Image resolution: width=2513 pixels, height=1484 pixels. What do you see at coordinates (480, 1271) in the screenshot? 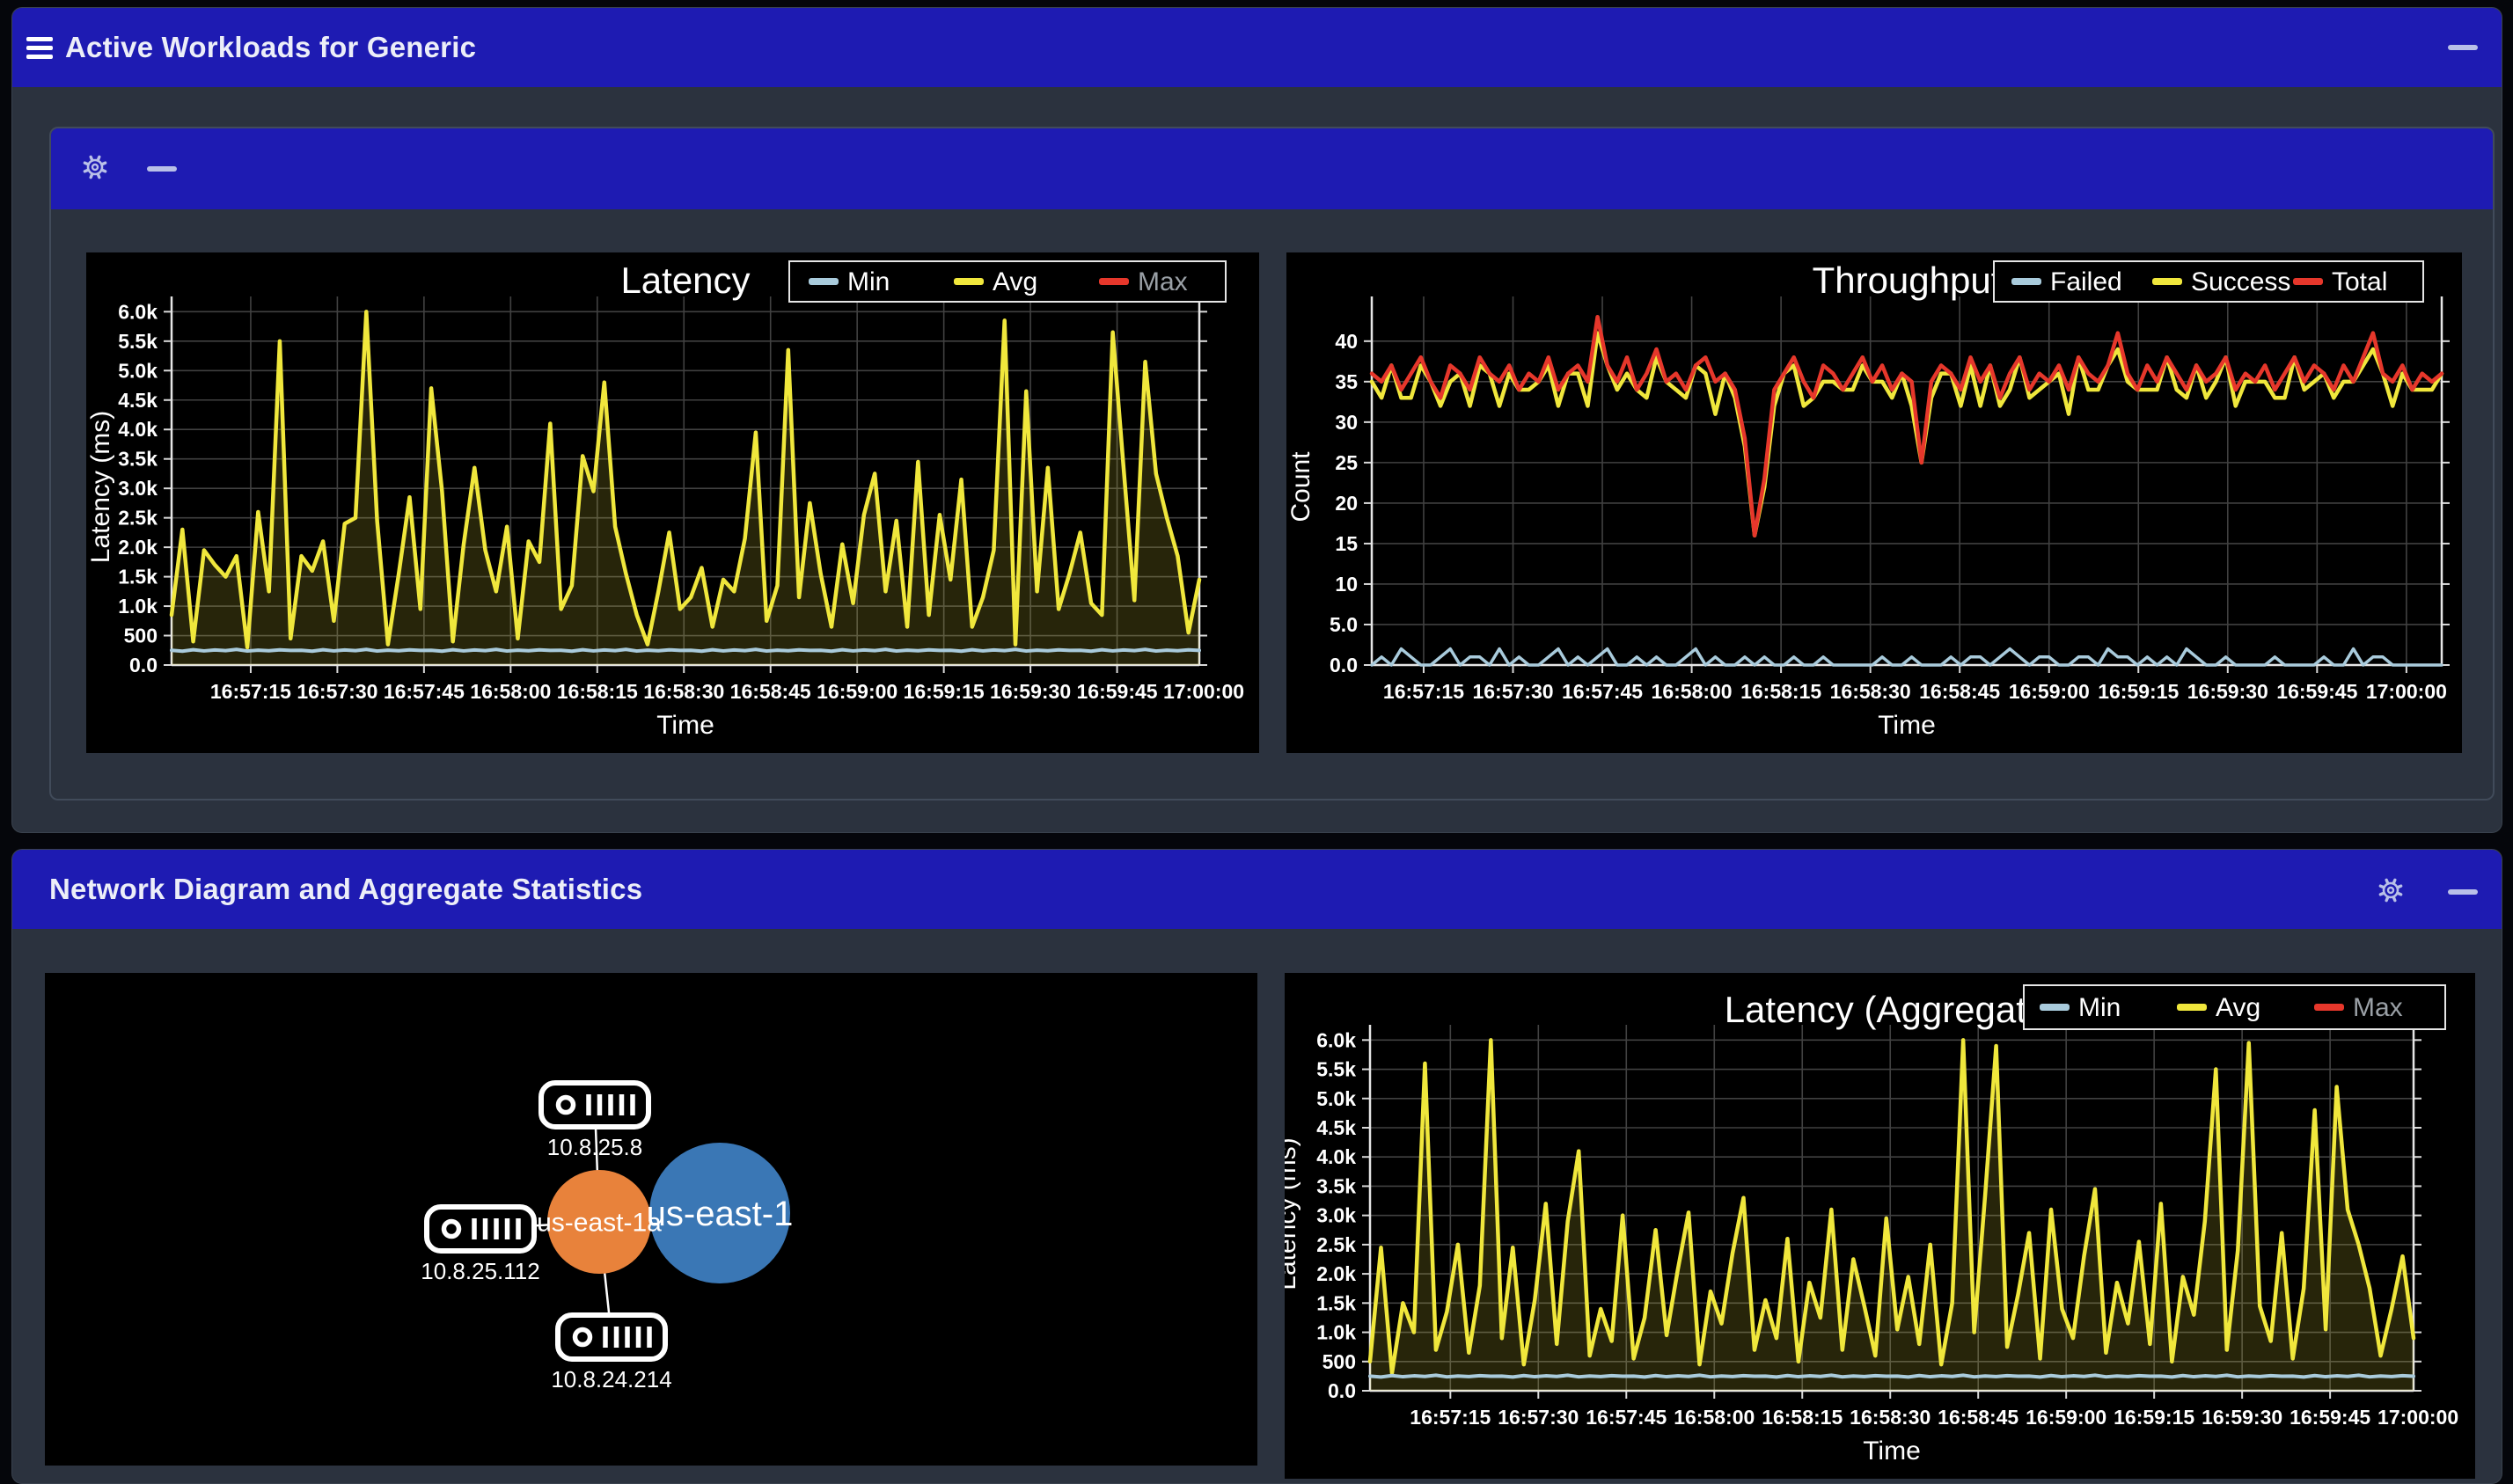
I see `host-ip-label: 10.8.25.112` at bounding box center [480, 1271].